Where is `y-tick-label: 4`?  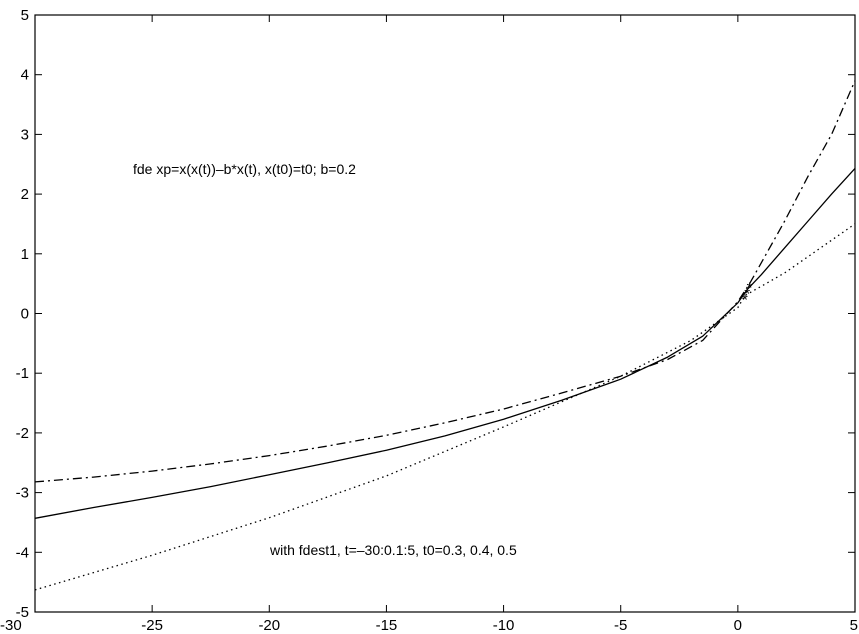
y-tick-label: 4 is located at coordinates (25, 75).